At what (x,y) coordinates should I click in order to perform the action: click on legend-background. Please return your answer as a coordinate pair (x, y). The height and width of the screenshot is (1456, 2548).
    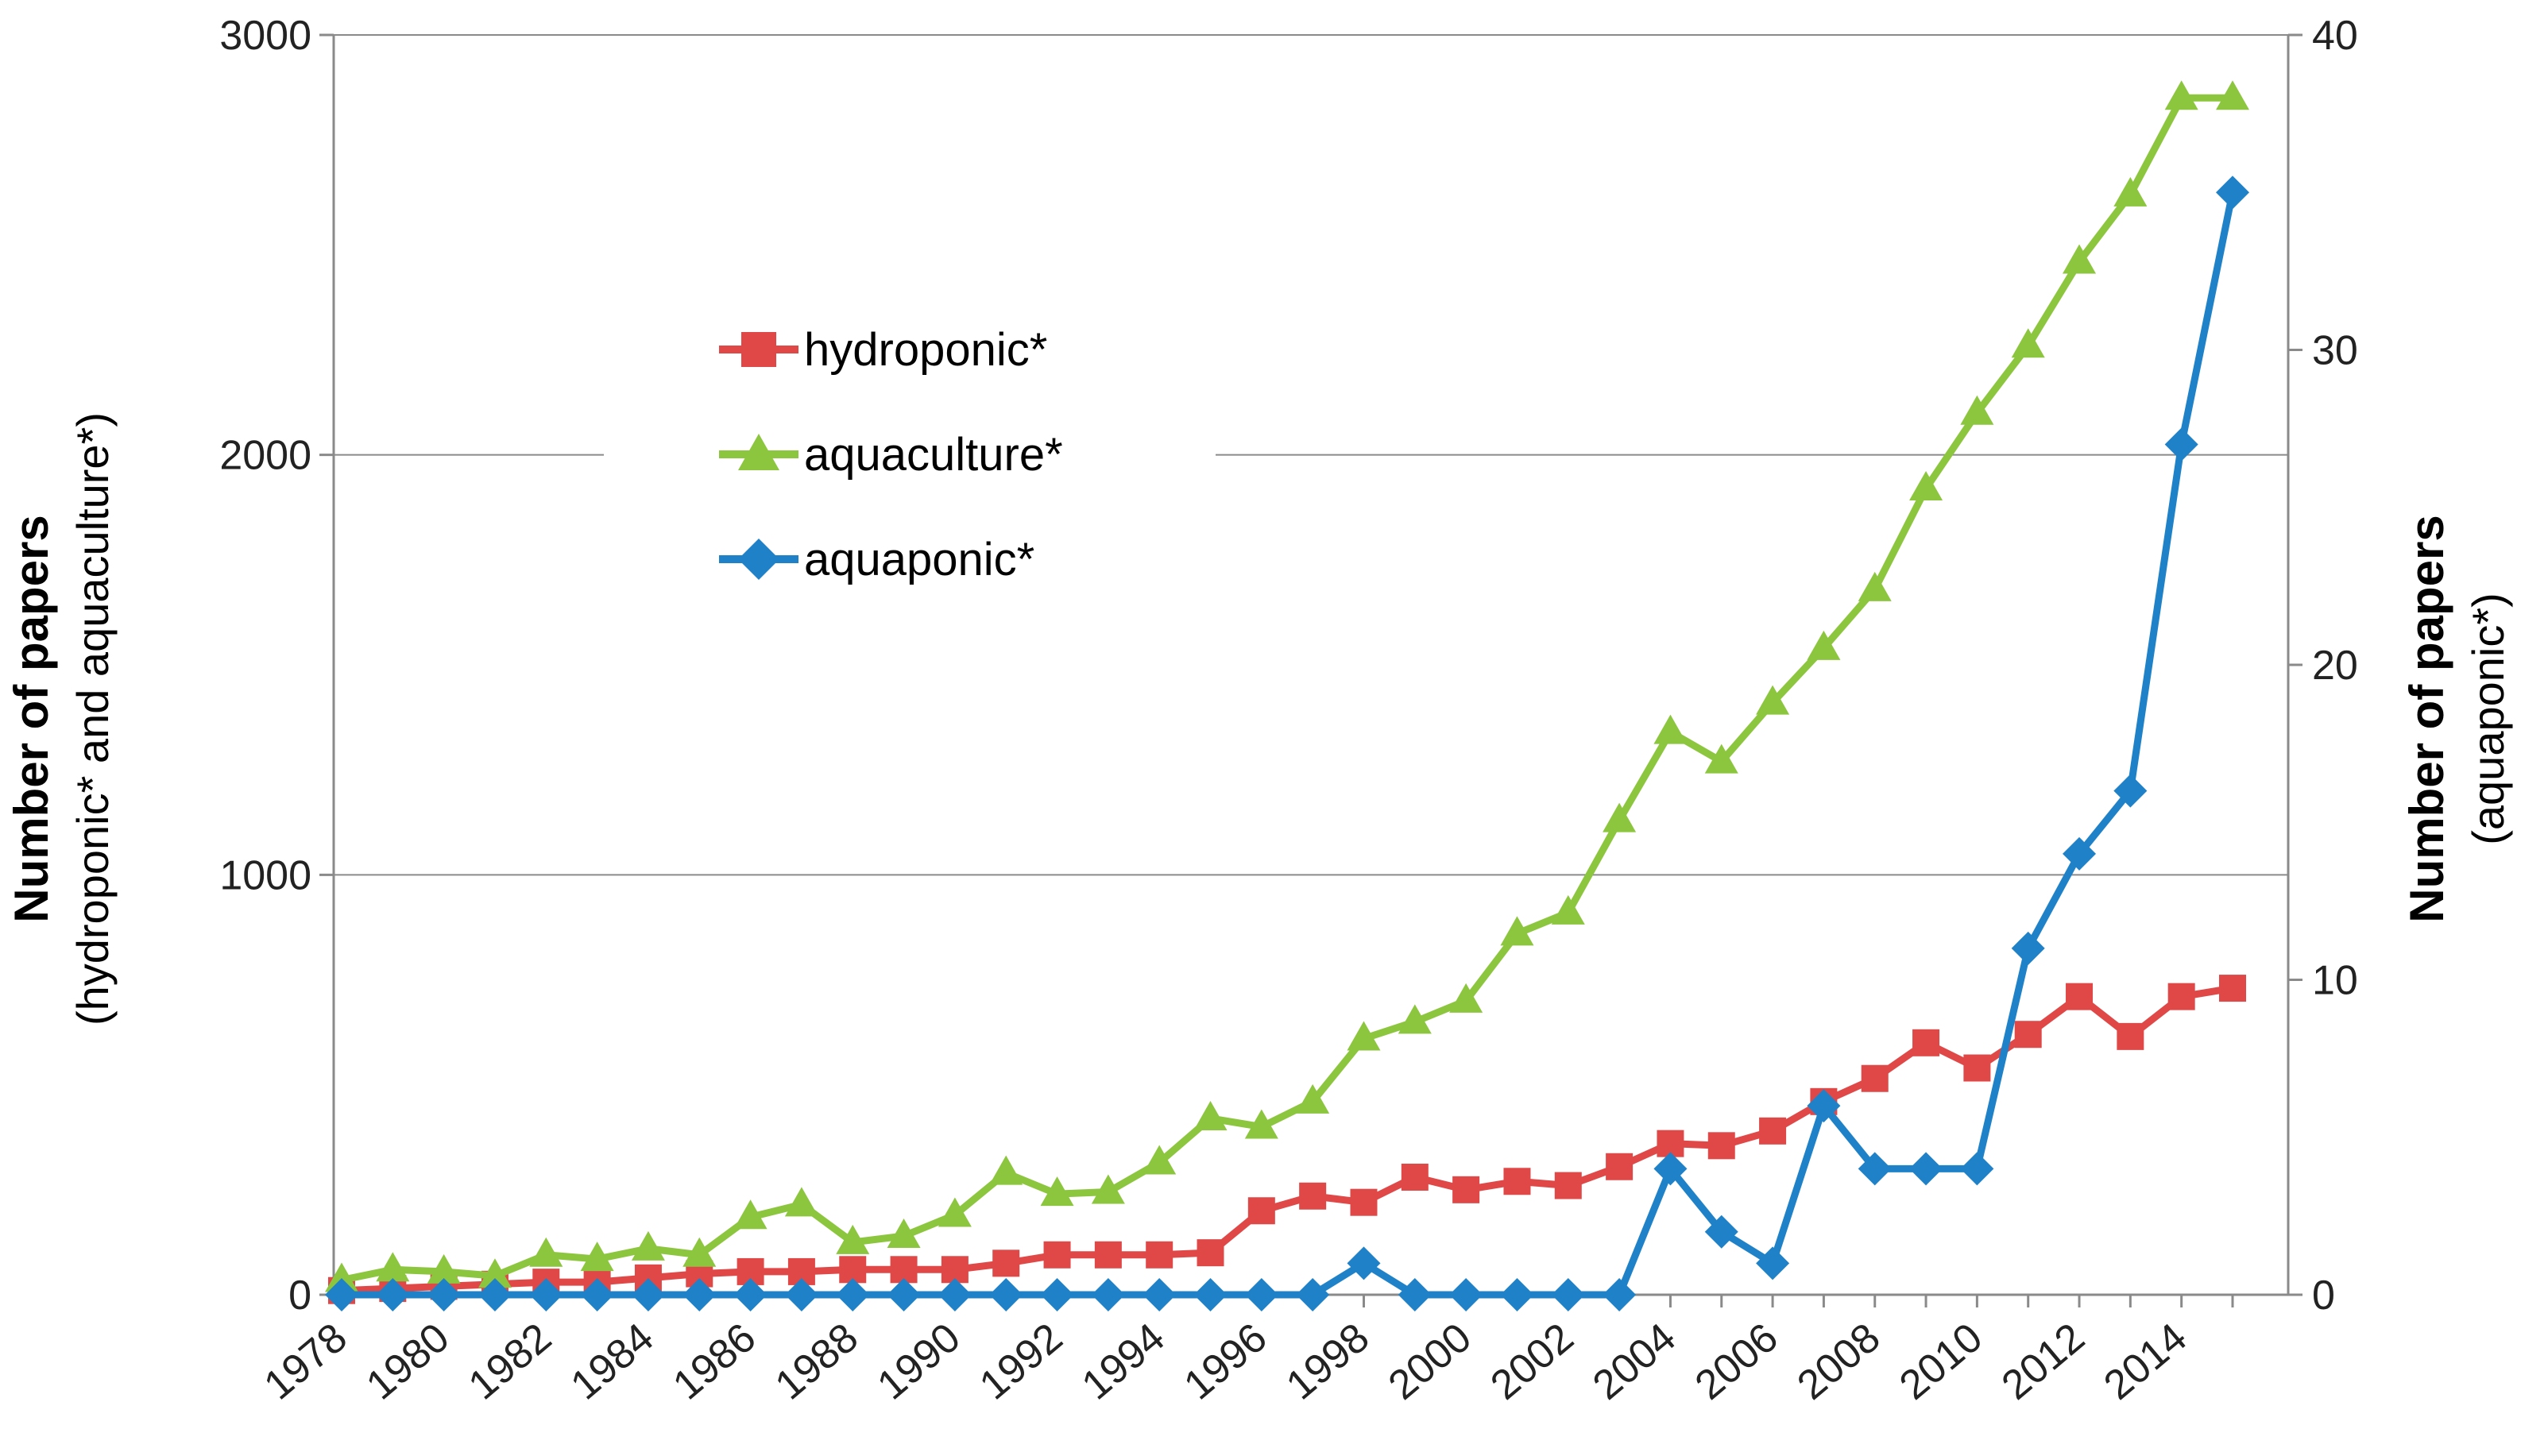
    Looking at the image, I should click on (910, 453).